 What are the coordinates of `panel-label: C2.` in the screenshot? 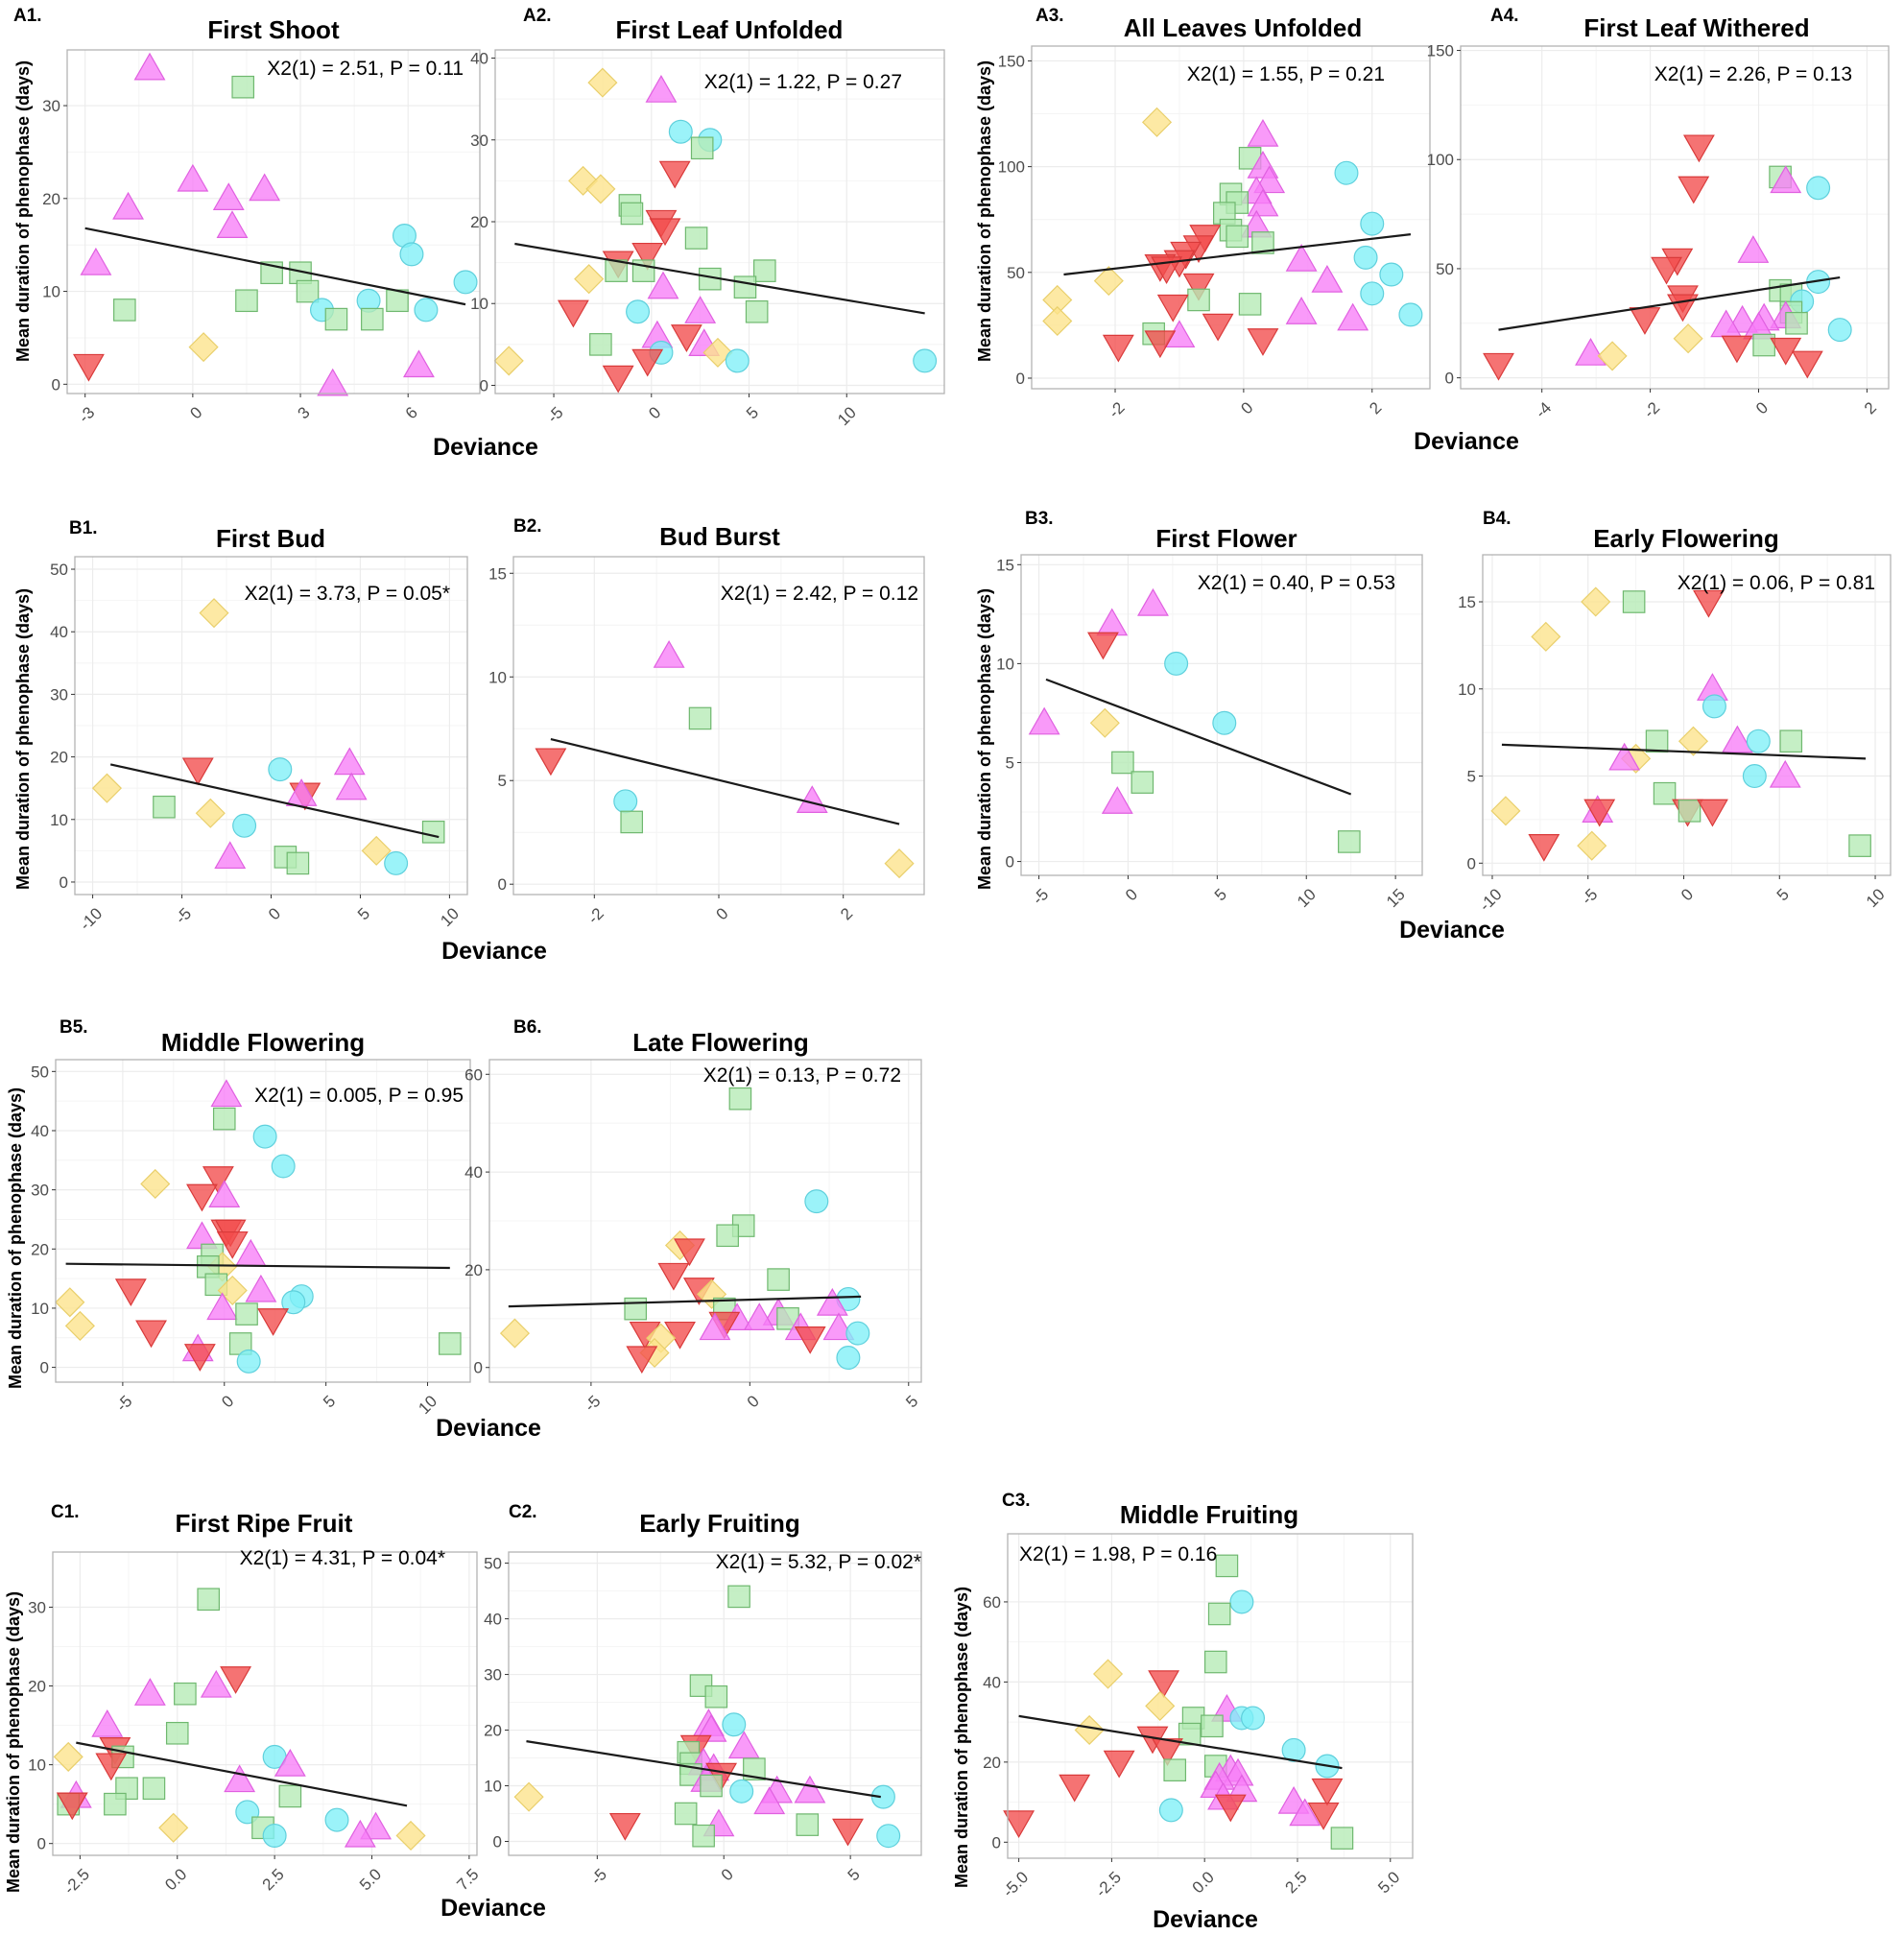 It's located at (523, 1512).